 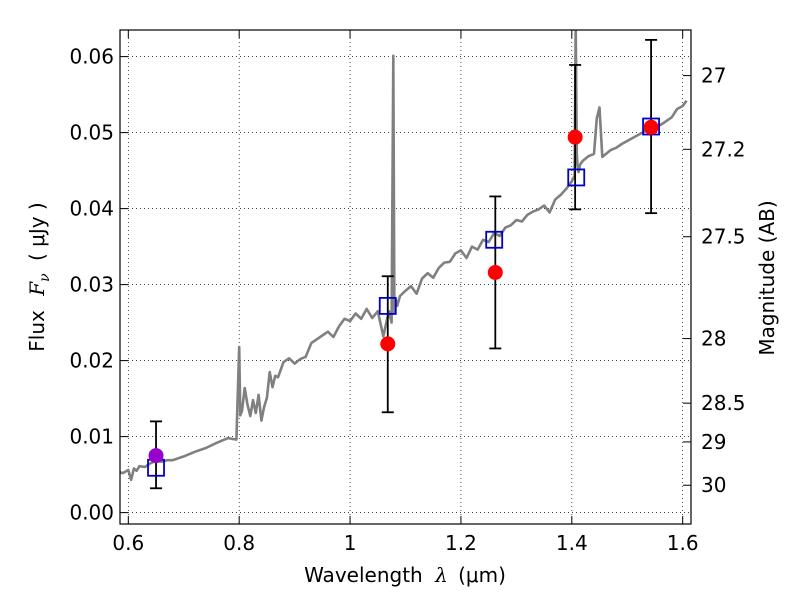 I want to click on mag-tick-label: 27, so click(x=713, y=76).